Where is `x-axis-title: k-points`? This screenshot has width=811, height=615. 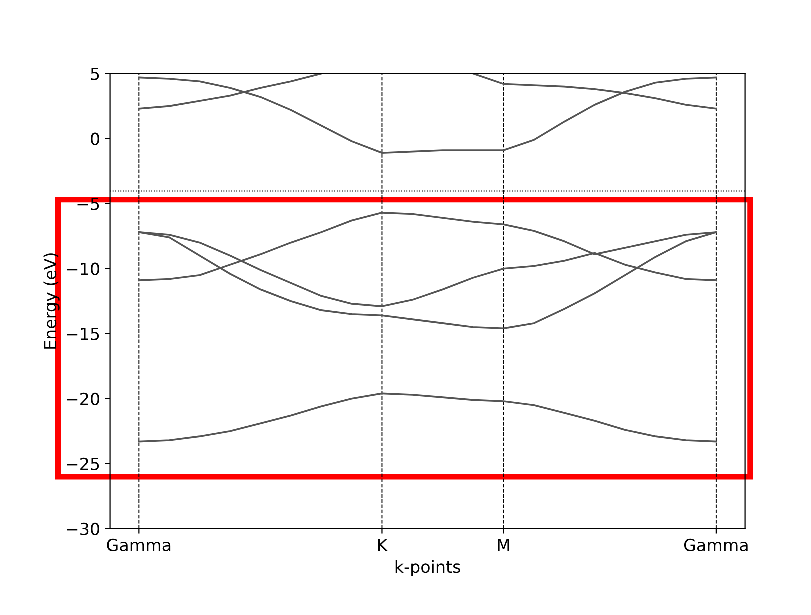 x-axis-title: k-points is located at coordinates (428, 568).